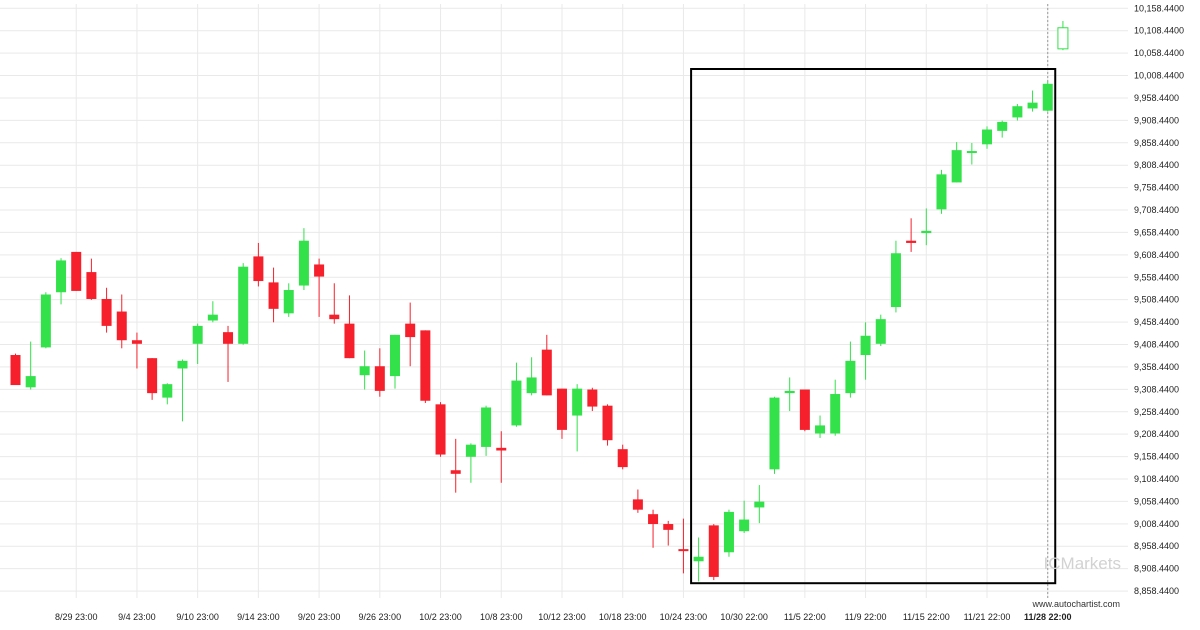  What do you see at coordinates (805, 617) in the screenshot?
I see `x-tick-label: 11/5 22:00` at bounding box center [805, 617].